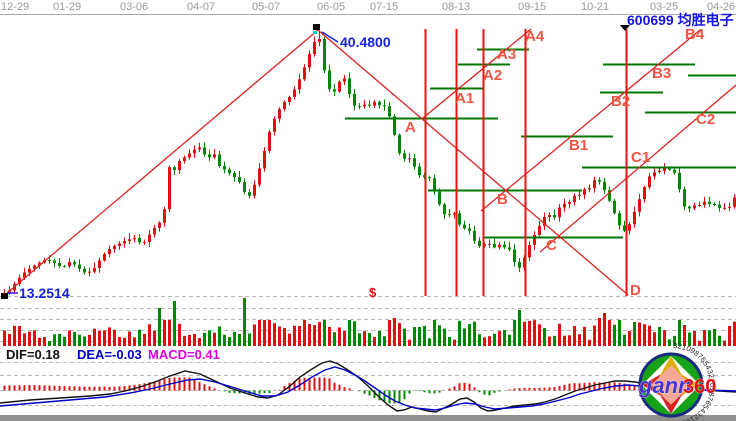  I want to click on top-triangle-marker, so click(625, 28).